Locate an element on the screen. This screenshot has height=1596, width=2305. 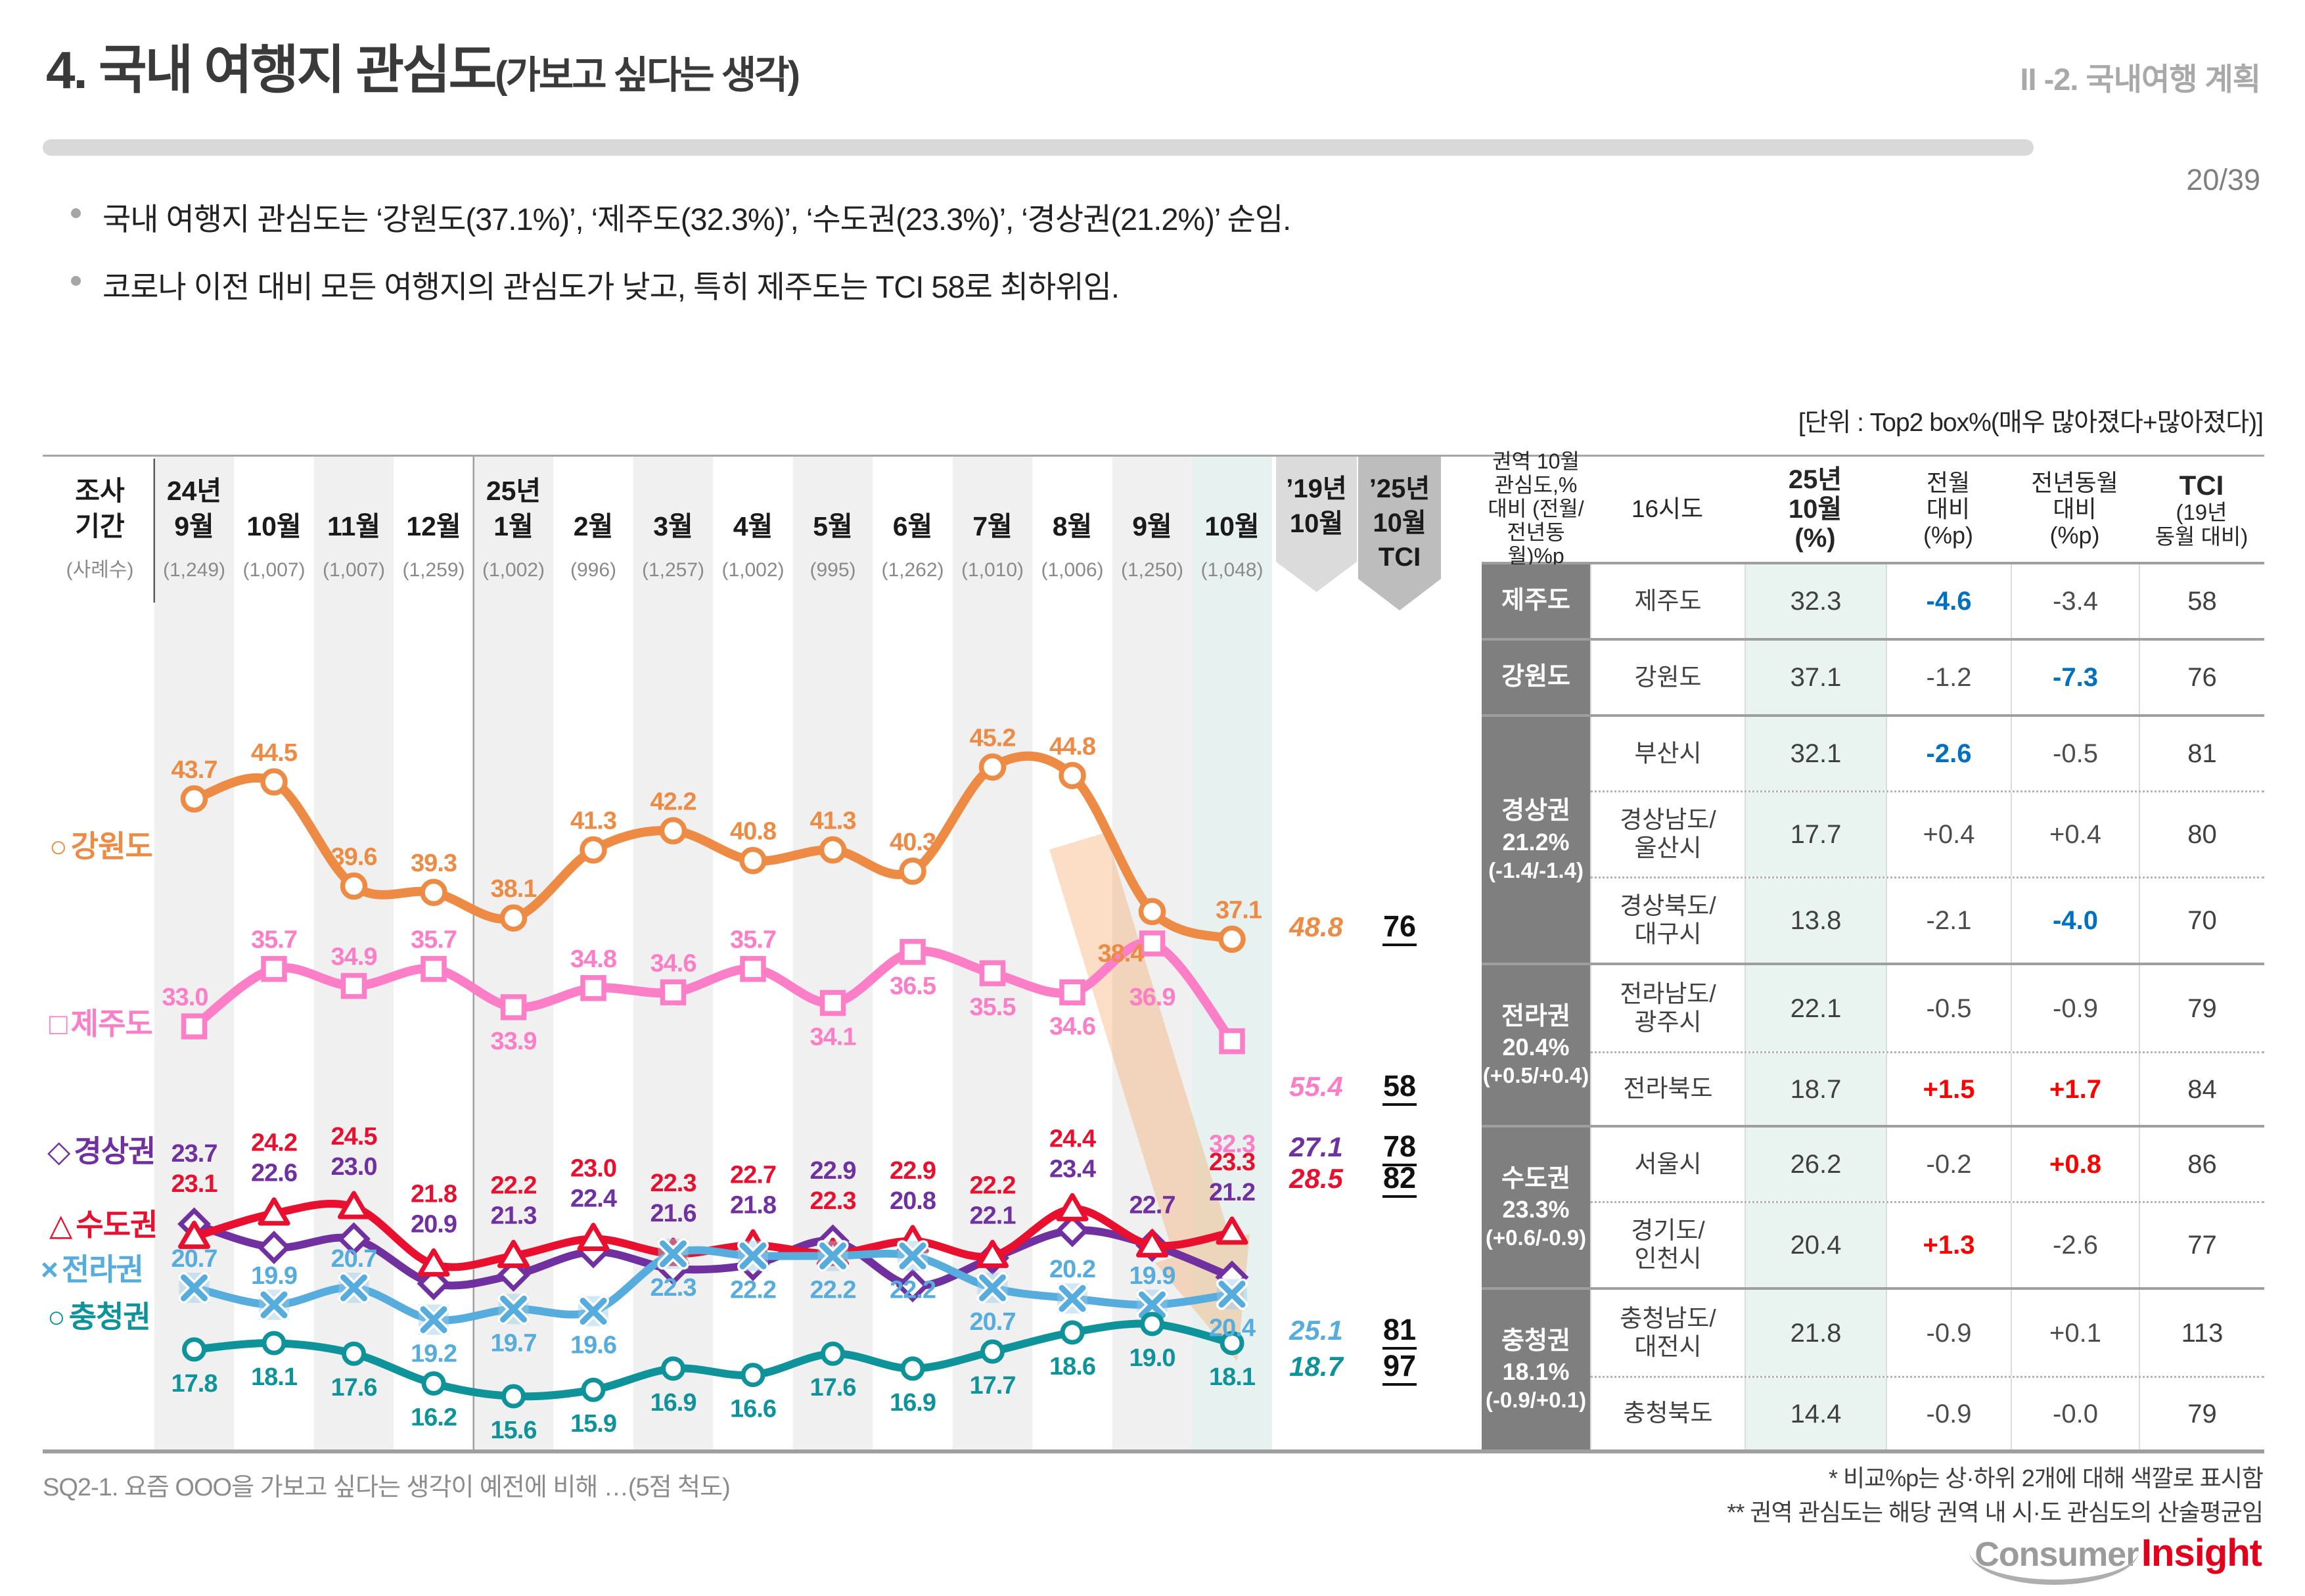
제주도-value-label: 33.0 is located at coordinates (185, 997).